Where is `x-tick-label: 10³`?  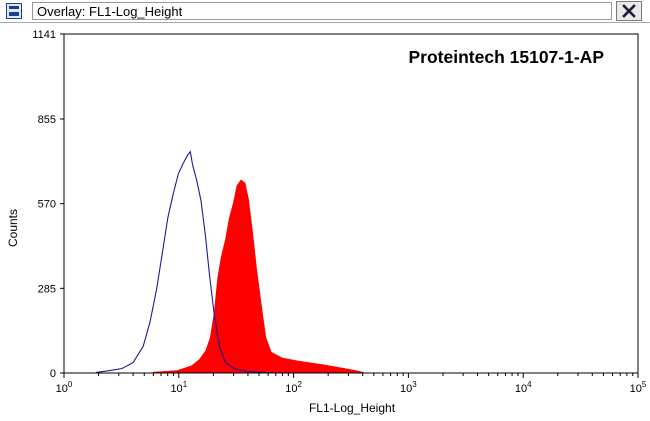 x-tick-label: 10³ is located at coordinates (408, 387).